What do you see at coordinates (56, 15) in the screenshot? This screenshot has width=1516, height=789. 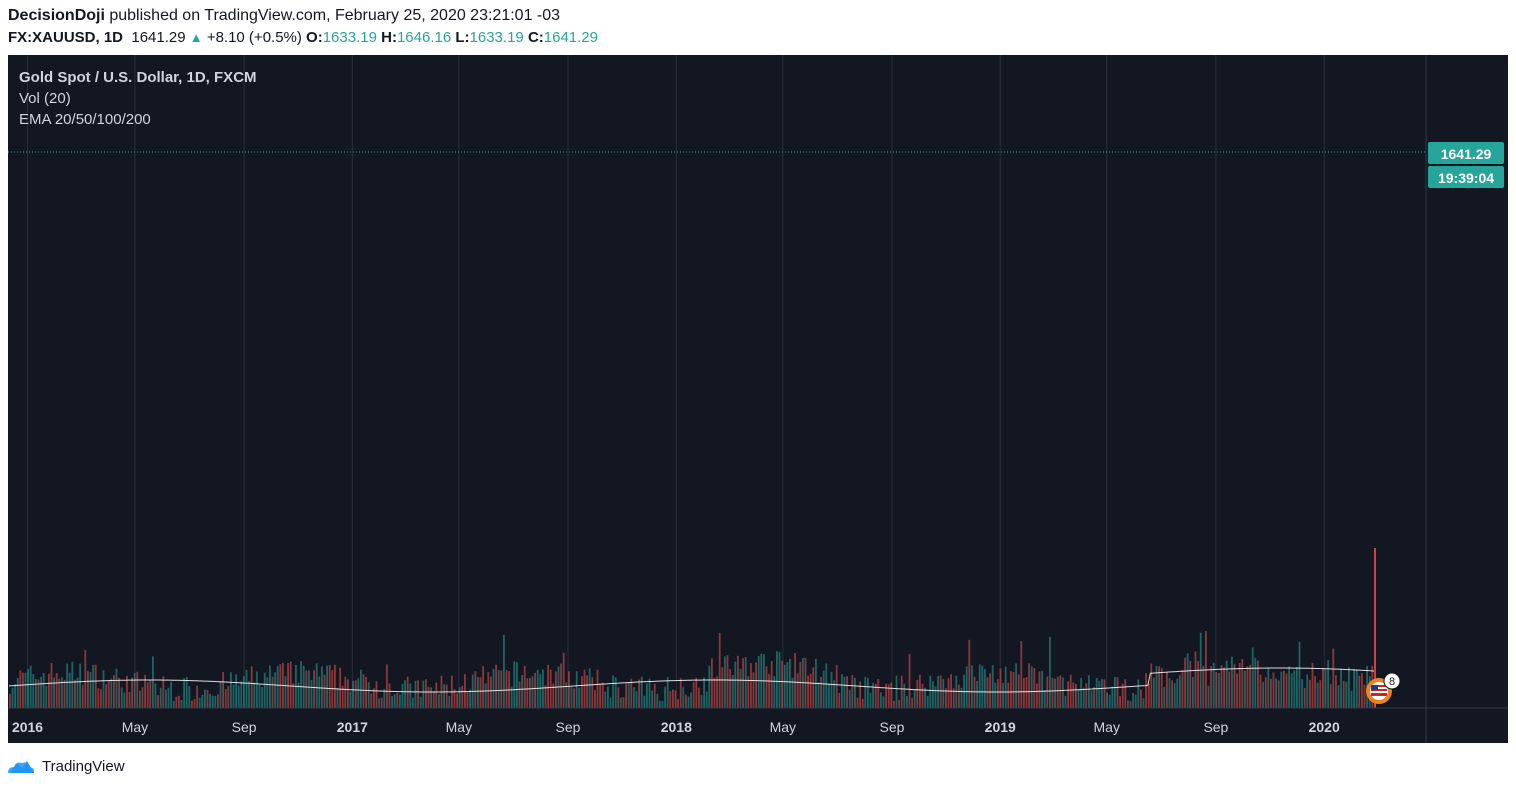 I see `author-name: DecisionDoji` at bounding box center [56, 15].